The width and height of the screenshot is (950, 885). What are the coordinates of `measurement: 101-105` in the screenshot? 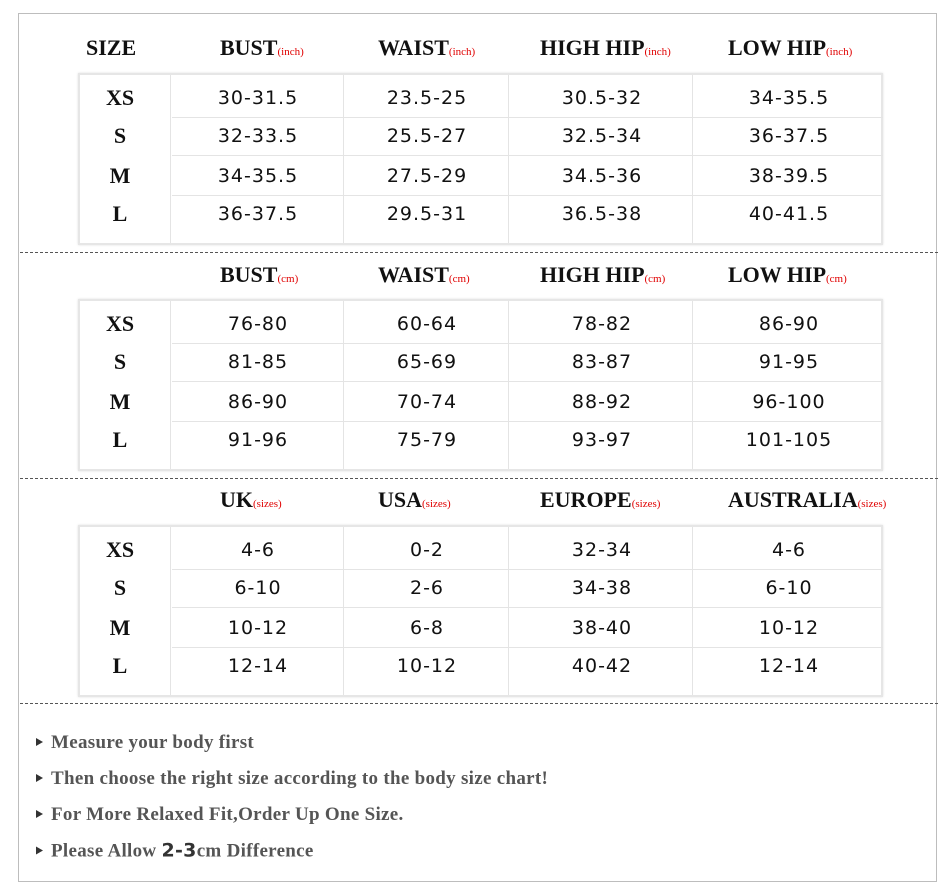 It's located at (789, 440).